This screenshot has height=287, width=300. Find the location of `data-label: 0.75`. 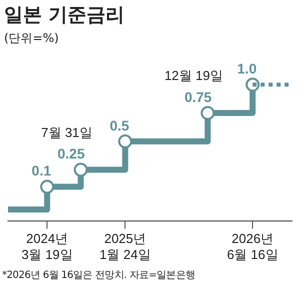

data-label: 0.75 is located at coordinates (198, 96).